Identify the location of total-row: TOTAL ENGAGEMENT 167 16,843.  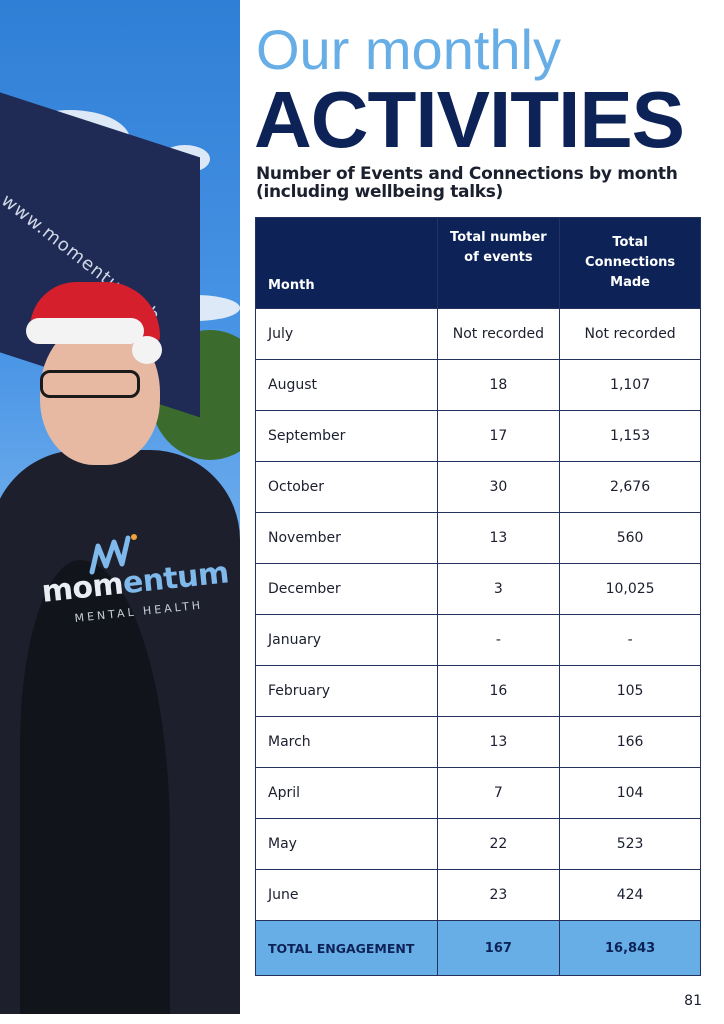
(478, 948).